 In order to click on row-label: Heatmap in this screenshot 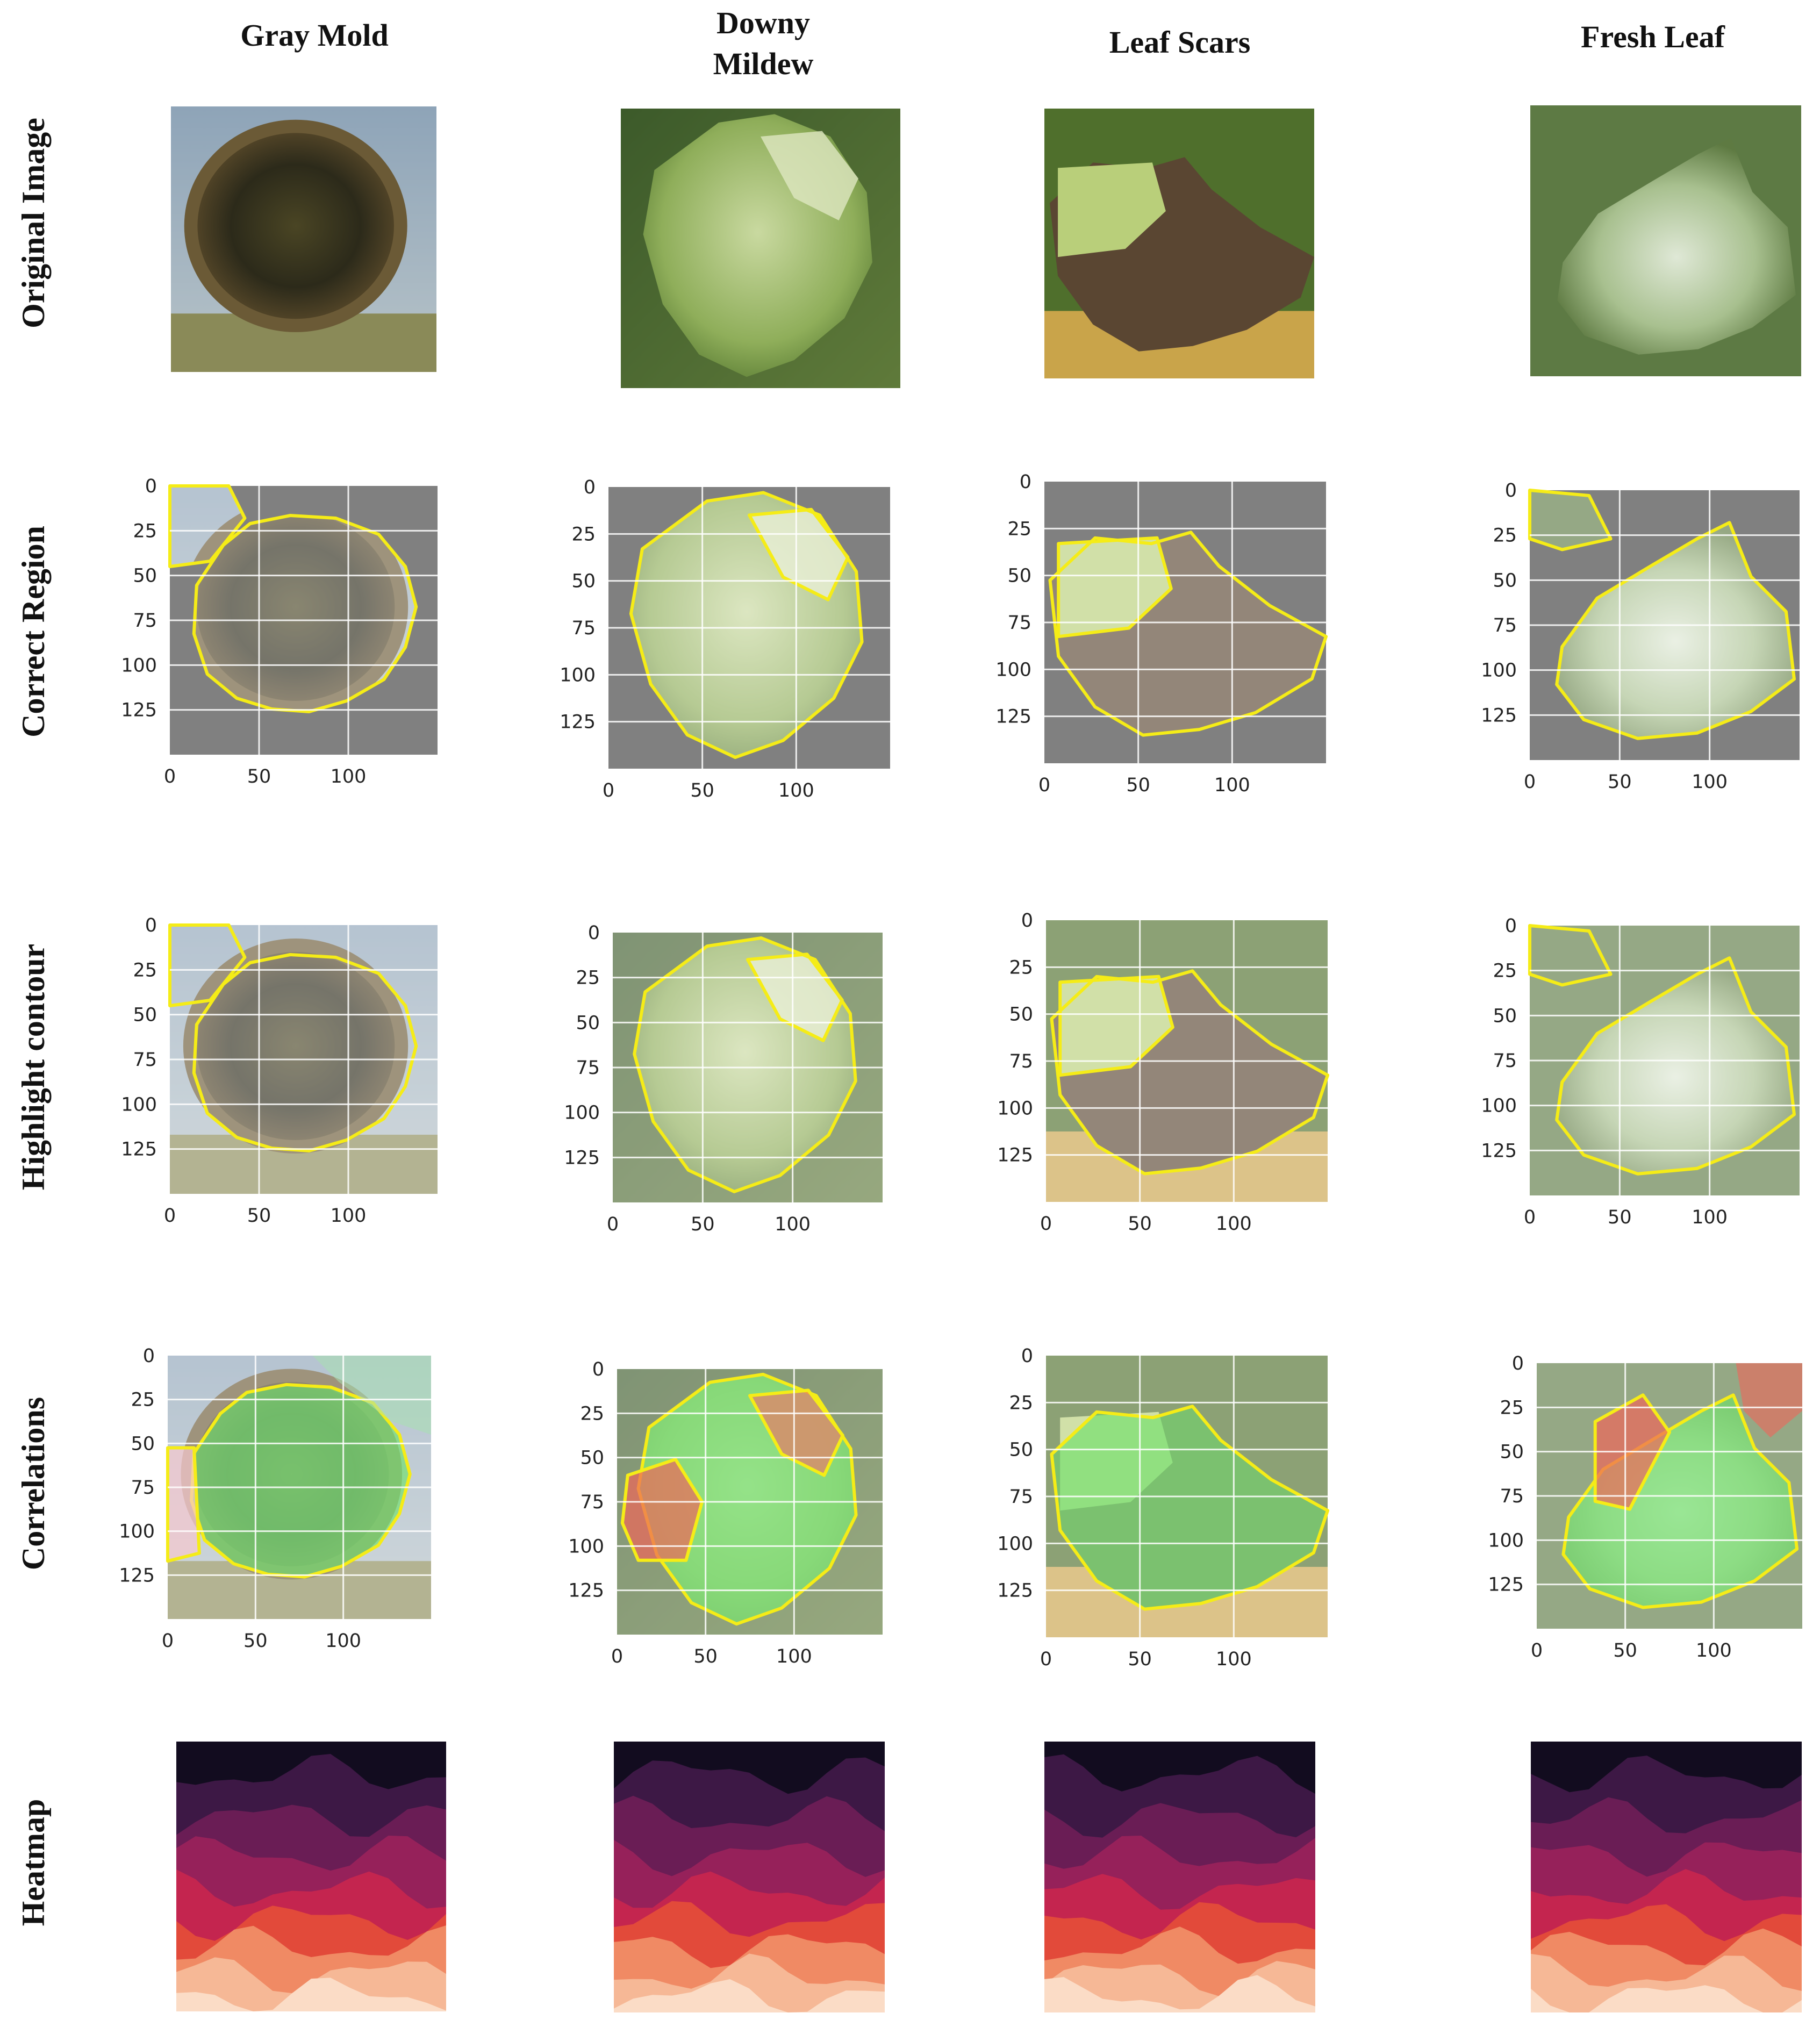, I will do `click(33, 1863)`.